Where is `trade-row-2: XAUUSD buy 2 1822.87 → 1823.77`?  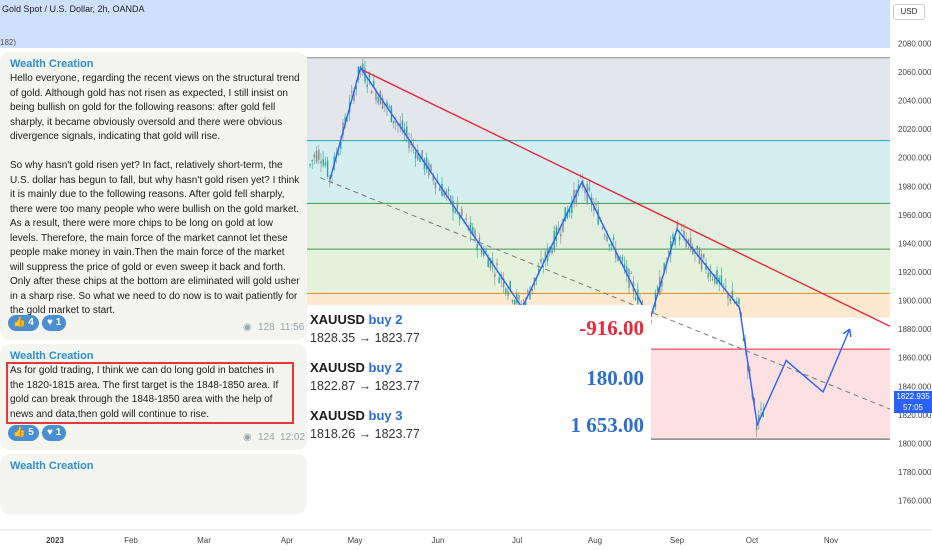
trade-row-2: XAUUSD buy 2 1822.87 → 1823.77 is located at coordinates (365, 376).